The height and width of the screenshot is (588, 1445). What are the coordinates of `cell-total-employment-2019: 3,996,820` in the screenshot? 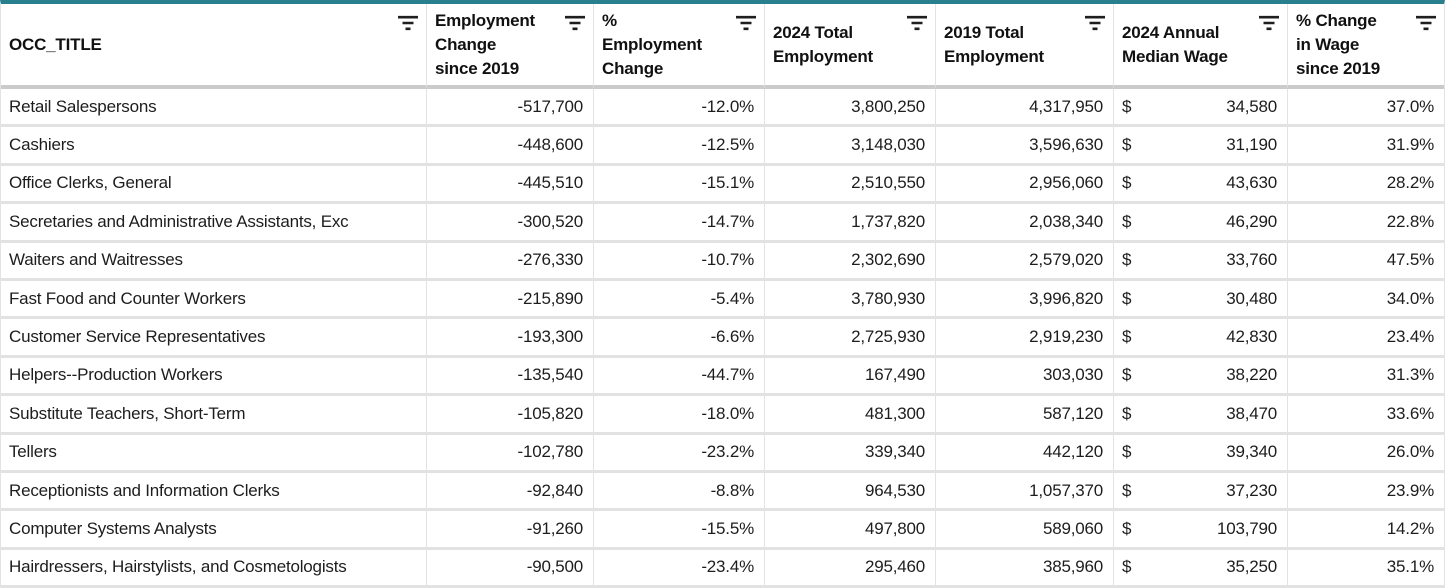 It's located at (1025, 300).